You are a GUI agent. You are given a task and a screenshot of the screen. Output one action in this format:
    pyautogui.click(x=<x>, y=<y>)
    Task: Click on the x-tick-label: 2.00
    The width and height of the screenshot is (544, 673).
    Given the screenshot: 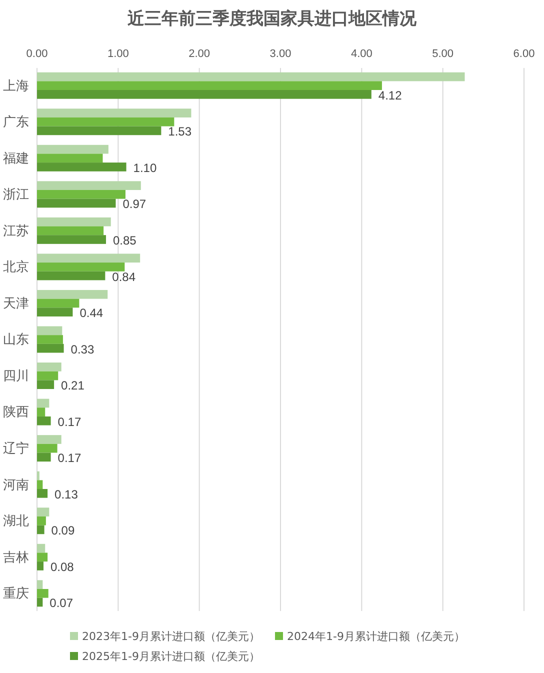 What is the action you would take?
    pyautogui.click(x=199, y=54)
    